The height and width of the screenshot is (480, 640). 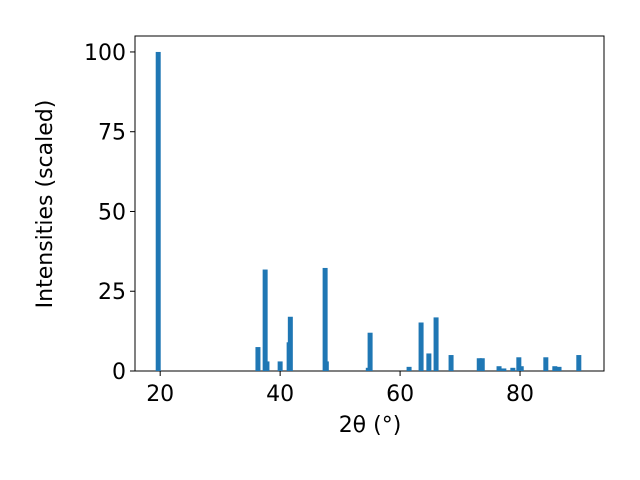 What do you see at coordinates (112, 212) in the screenshot?
I see `y-tick-label: 50` at bounding box center [112, 212].